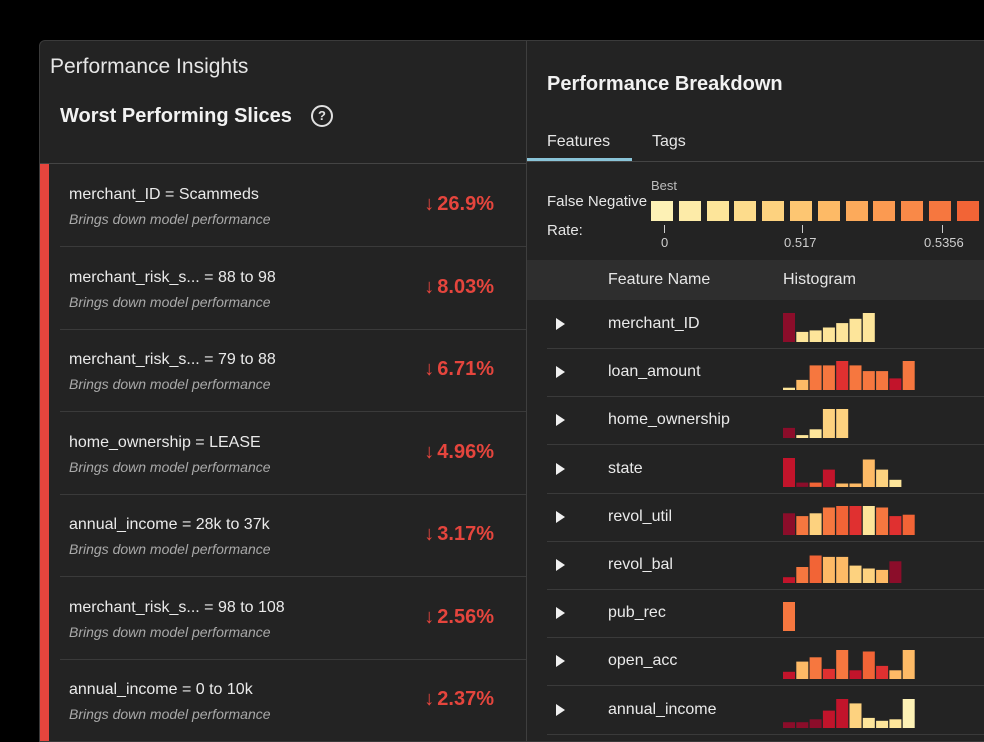  Describe the element at coordinates (459, 699) in the screenshot. I see `slice-impact-value: ↓ 2.37%` at that location.